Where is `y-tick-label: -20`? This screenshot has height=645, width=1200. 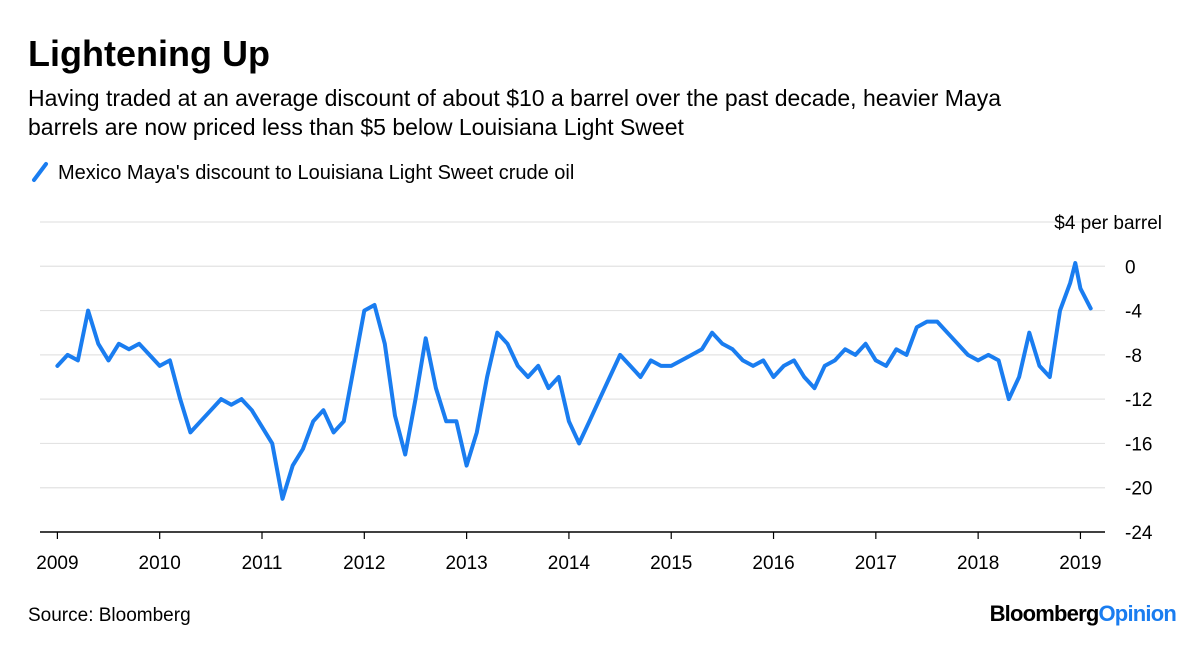 y-tick-label: -20 is located at coordinates (1138, 489).